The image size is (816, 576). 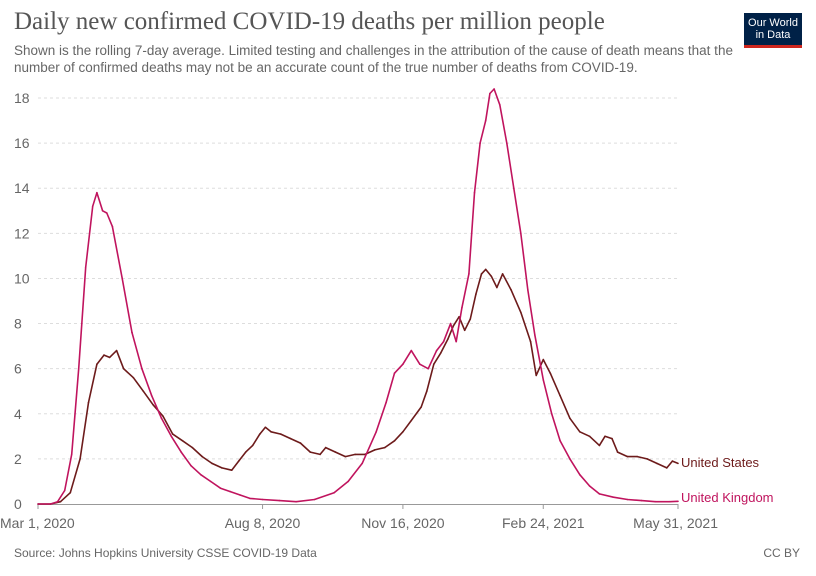 I want to click on y-tick-label-18: 18, so click(x=22, y=98).